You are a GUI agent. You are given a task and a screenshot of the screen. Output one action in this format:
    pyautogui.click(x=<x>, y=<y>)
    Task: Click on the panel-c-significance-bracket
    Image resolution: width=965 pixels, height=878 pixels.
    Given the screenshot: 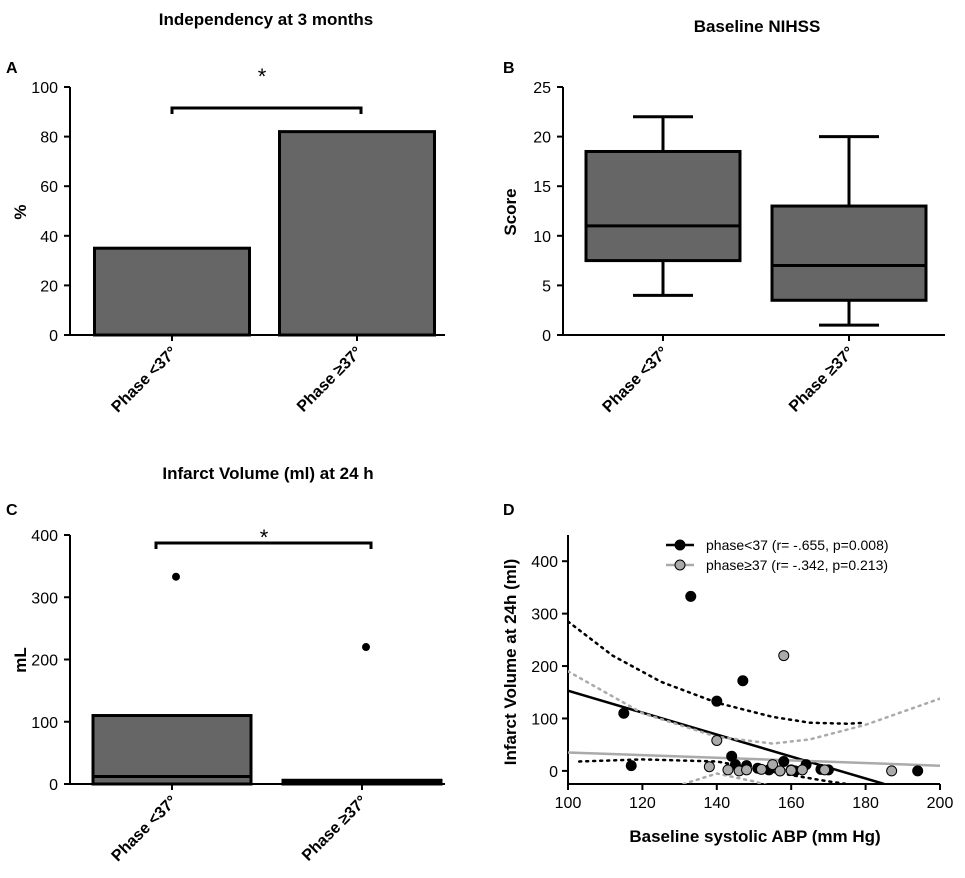 What is the action you would take?
    pyautogui.click(x=263, y=545)
    